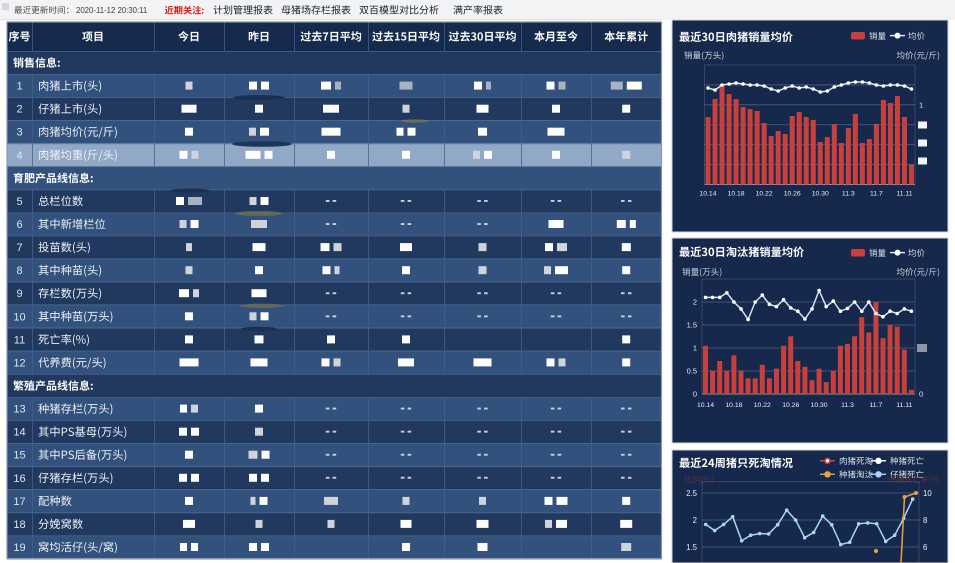 The height and width of the screenshot is (563, 955). I want to click on svg-text: 5, so click(19, 202).